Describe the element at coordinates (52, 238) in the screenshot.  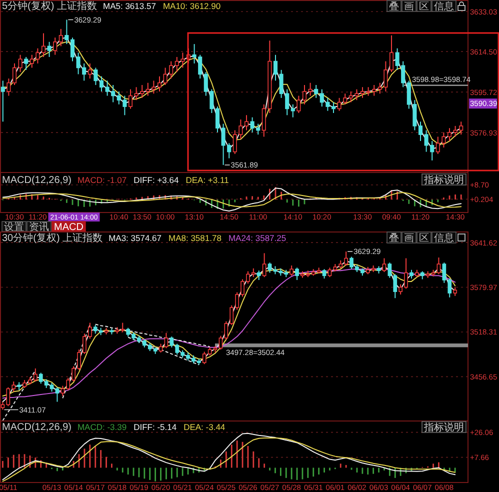
I see `chart-title: 30分钟(复权) 上证指数` at that location.